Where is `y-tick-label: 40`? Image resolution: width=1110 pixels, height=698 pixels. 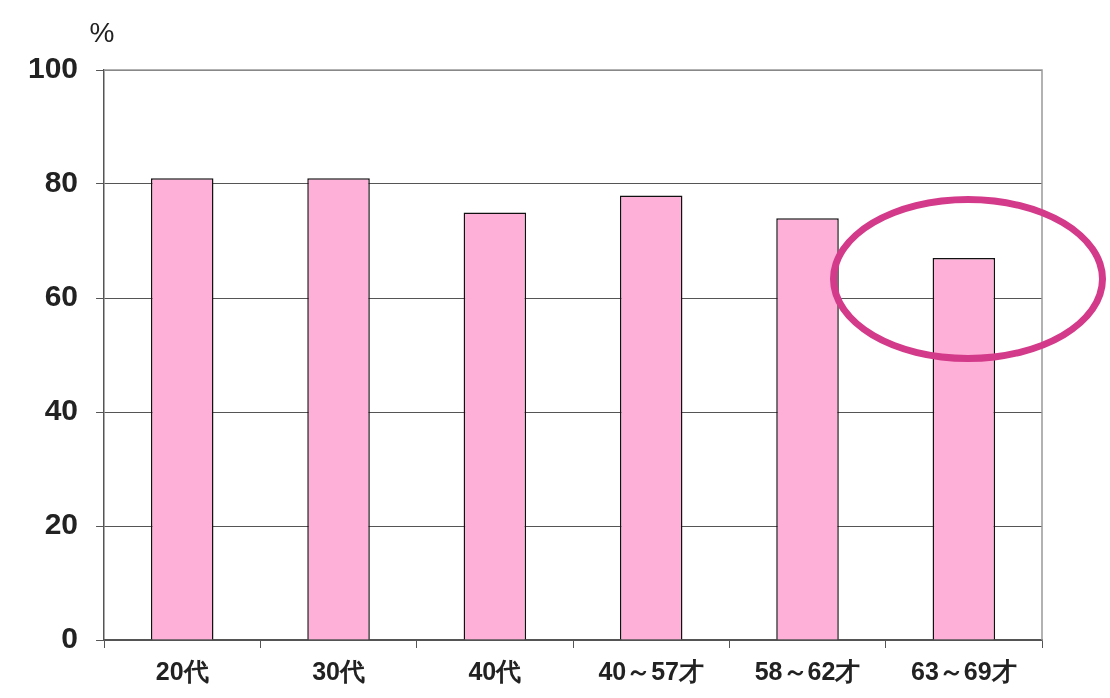
y-tick-label: 40 is located at coordinates (61, 410).